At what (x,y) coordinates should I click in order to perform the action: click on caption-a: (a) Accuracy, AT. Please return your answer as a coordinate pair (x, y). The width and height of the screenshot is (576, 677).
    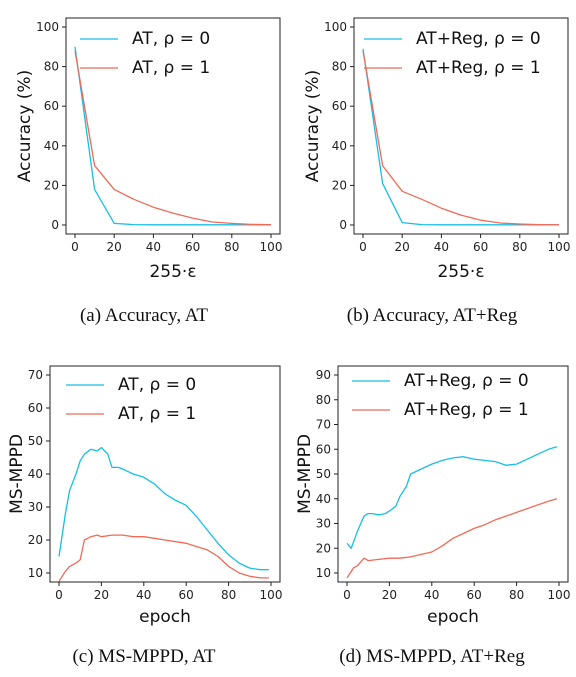
    Looking at the image, I should click on (143, 315).